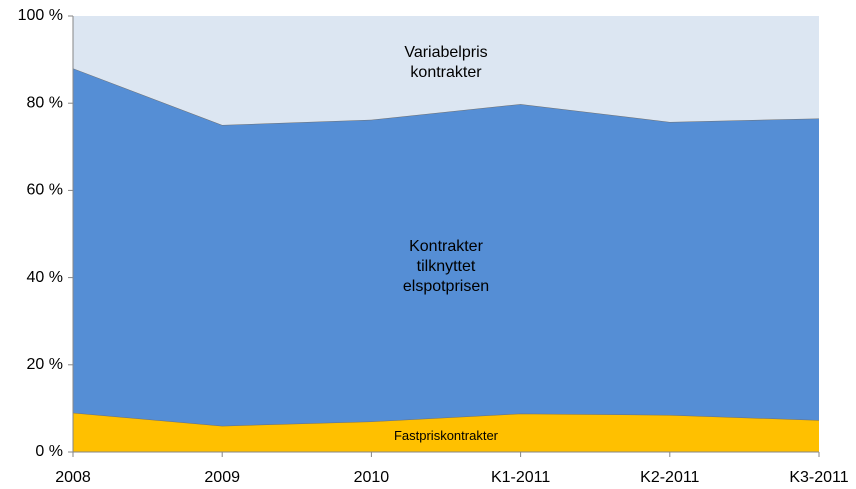  What do you see at coordinates (372, 477) in the screenshot?
I see `x-tick-label: 2010` at bounding box center [372, 477].